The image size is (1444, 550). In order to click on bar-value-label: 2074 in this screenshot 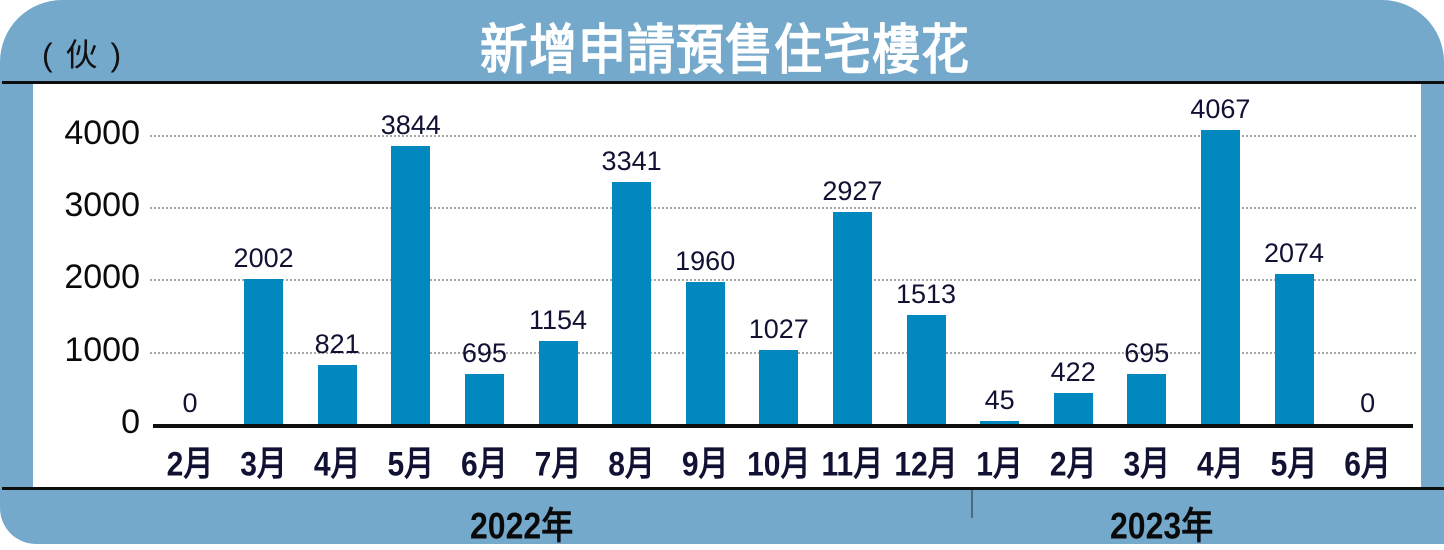, I will do `click(1294, 253)`.